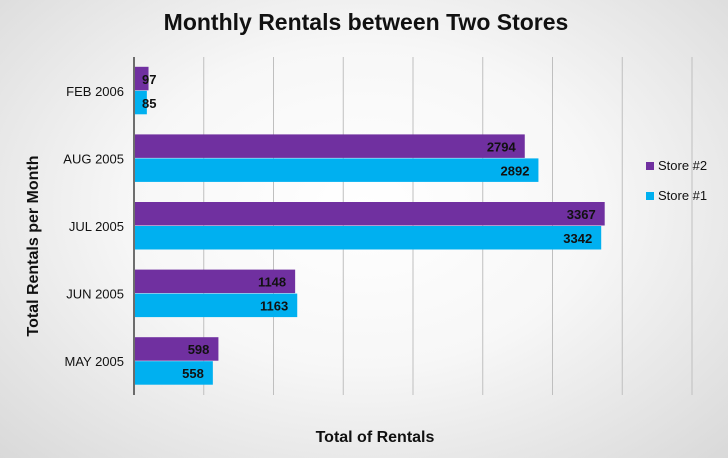 The height and width of the screenshot is (458, 728). What do you see at coordinates (193, 373) in the screenshot?
I see `data-label: 558` at bounding box center [193, 373].